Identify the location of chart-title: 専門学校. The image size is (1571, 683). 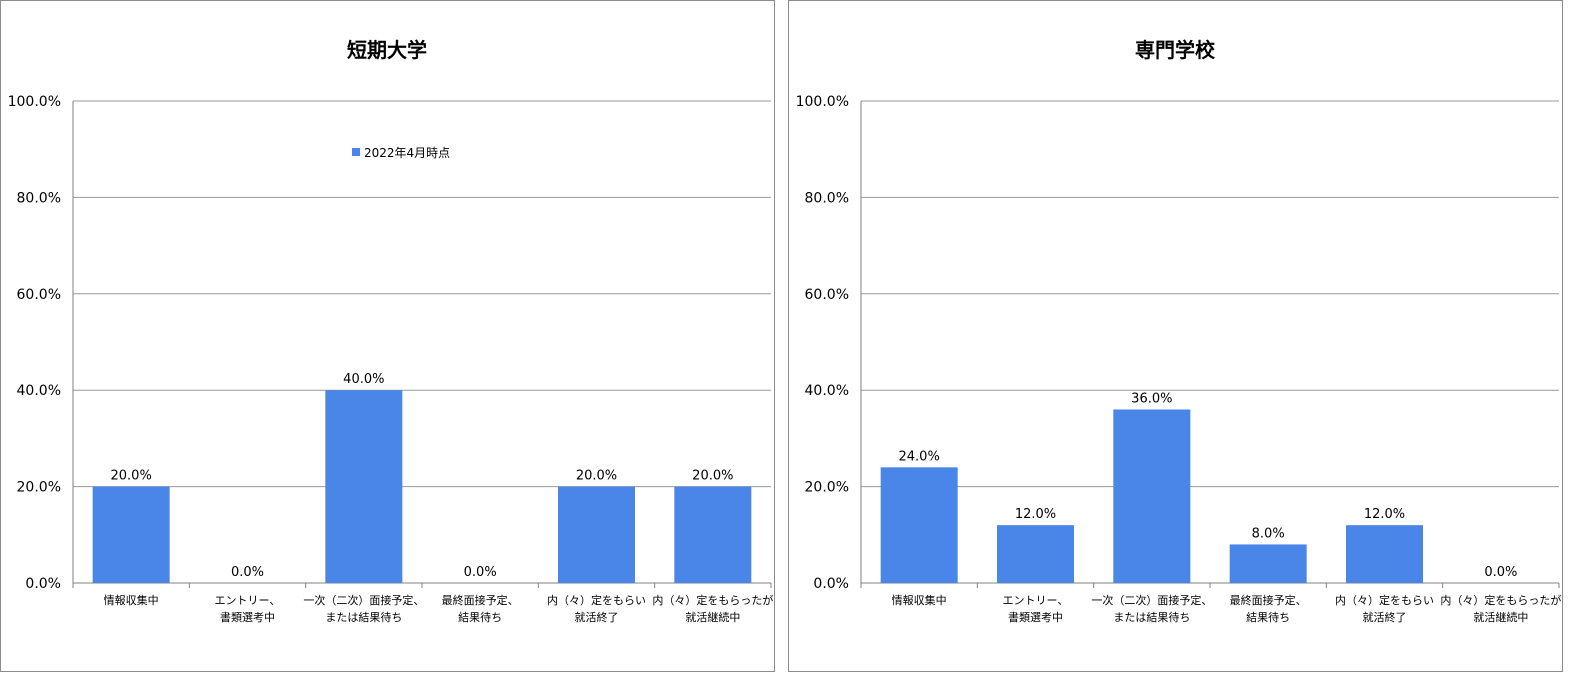
(1175, 50).